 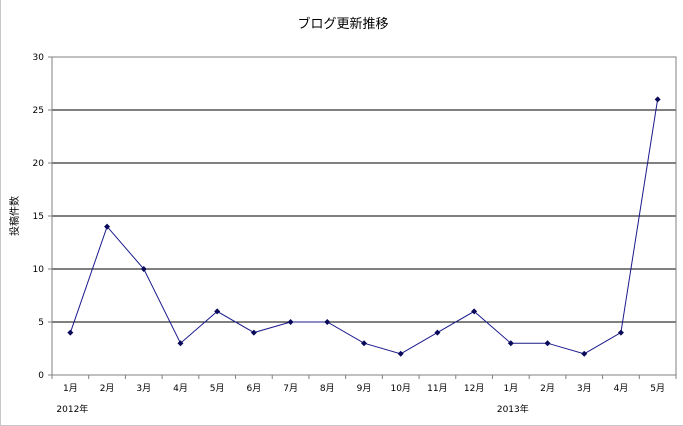 What do you see at coordinates (513, 409) in the screenshot?
I see `year-label: 2013年` at bounding box center [513, 409].